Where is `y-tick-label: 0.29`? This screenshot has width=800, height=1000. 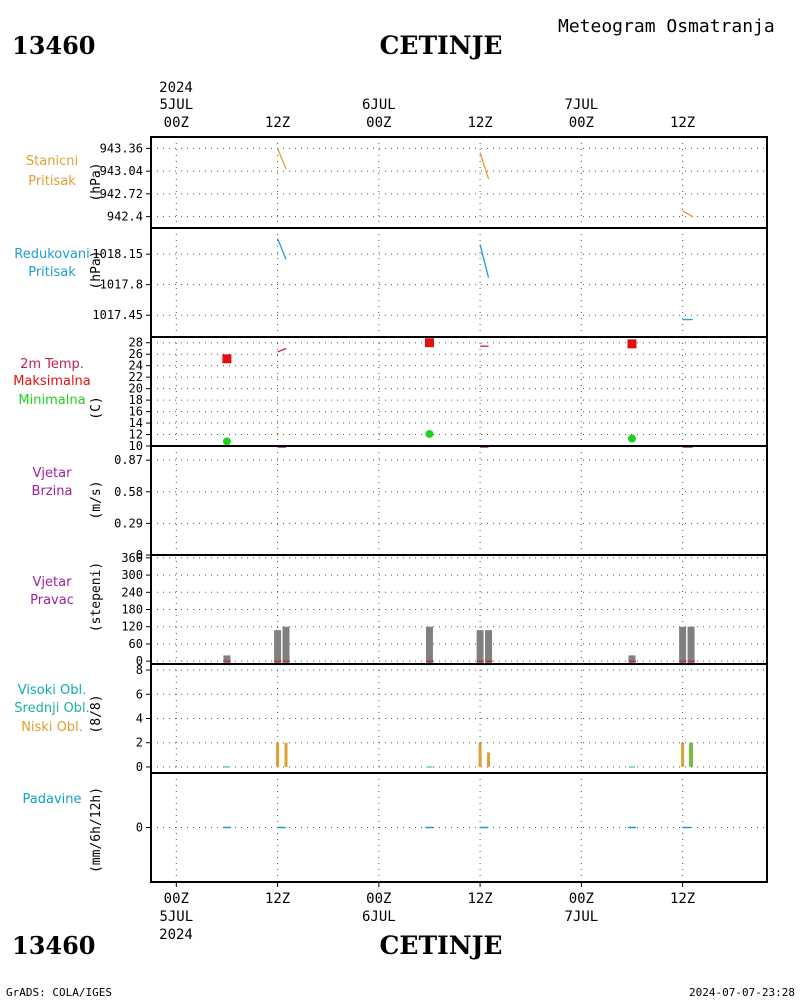
y-tick-label: 0.29 is located at coordinates (128, 523).